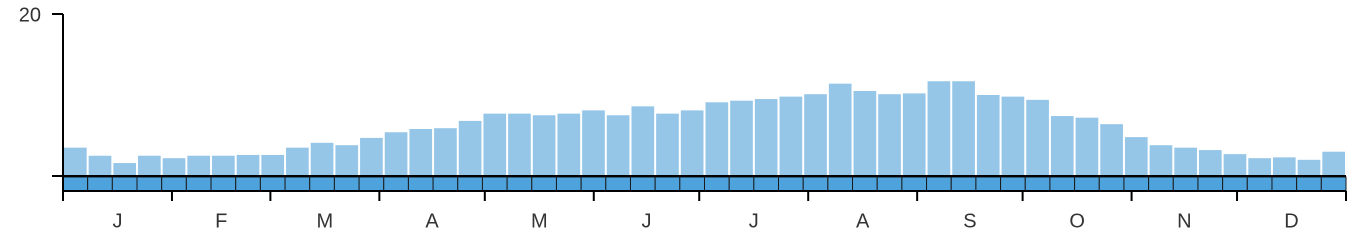 The width and height of the screenshot is (1358, 240). Describe the element at coordinates (221, 221) in the screenshot. I see `month-label: F` at that location.